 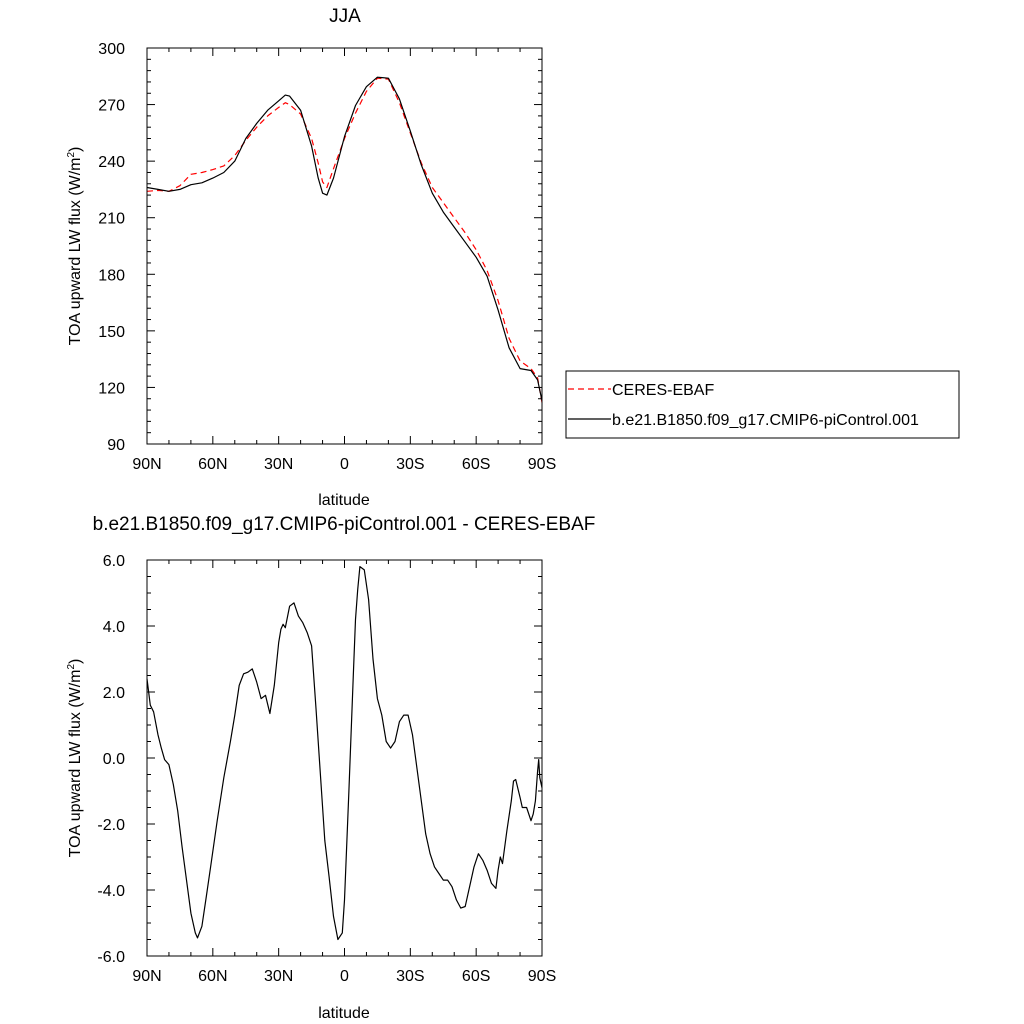 I want to click on bottom-plot-area, so click(x=344, y=753).